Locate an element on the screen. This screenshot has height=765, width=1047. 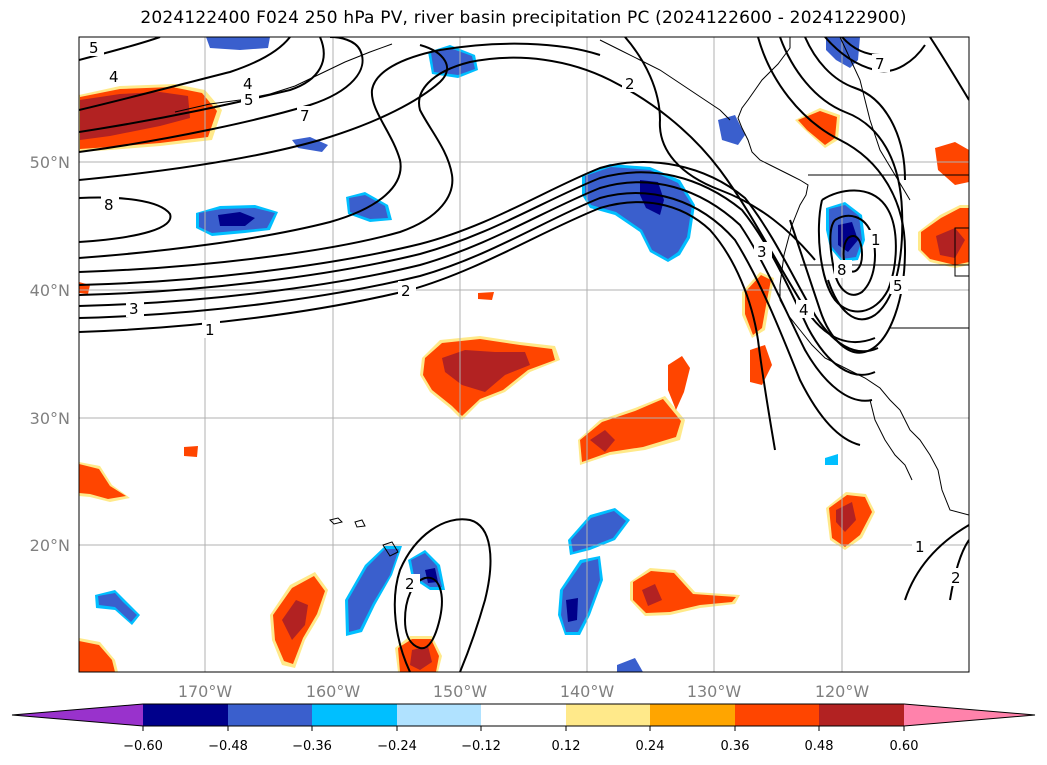
colorbar-tick-label: 0.60 is located at coordinates (904, 746).